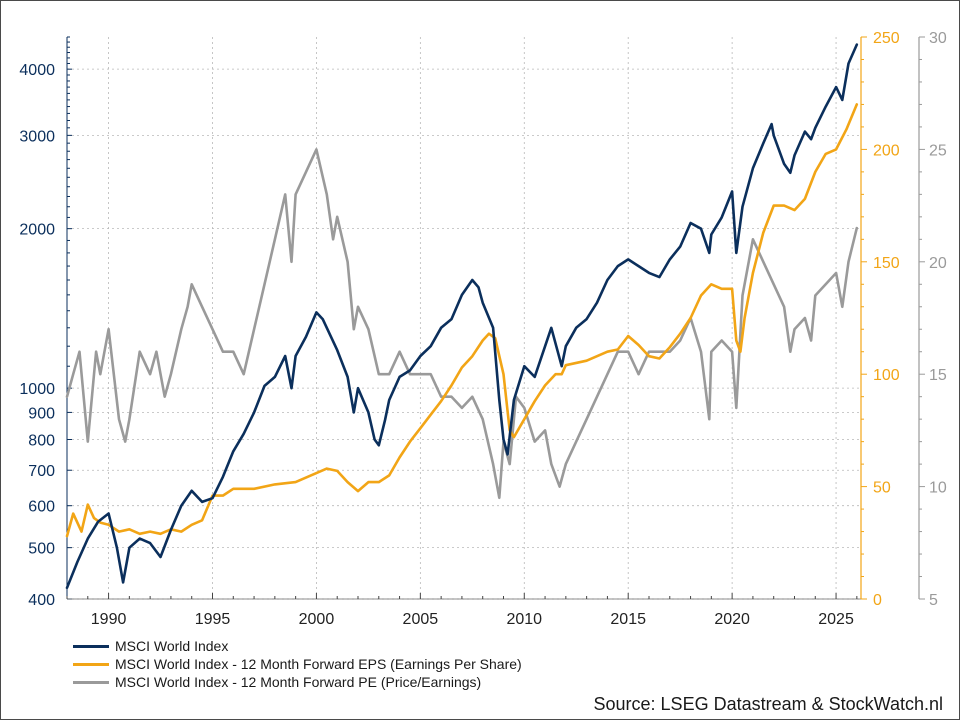 The width and height of the screenshot is (960, 720). What do you see at coordinates (938, 263) in the screenshot?
I see `pe-axis-tick-label: 20` at bounding box center [938, 263].